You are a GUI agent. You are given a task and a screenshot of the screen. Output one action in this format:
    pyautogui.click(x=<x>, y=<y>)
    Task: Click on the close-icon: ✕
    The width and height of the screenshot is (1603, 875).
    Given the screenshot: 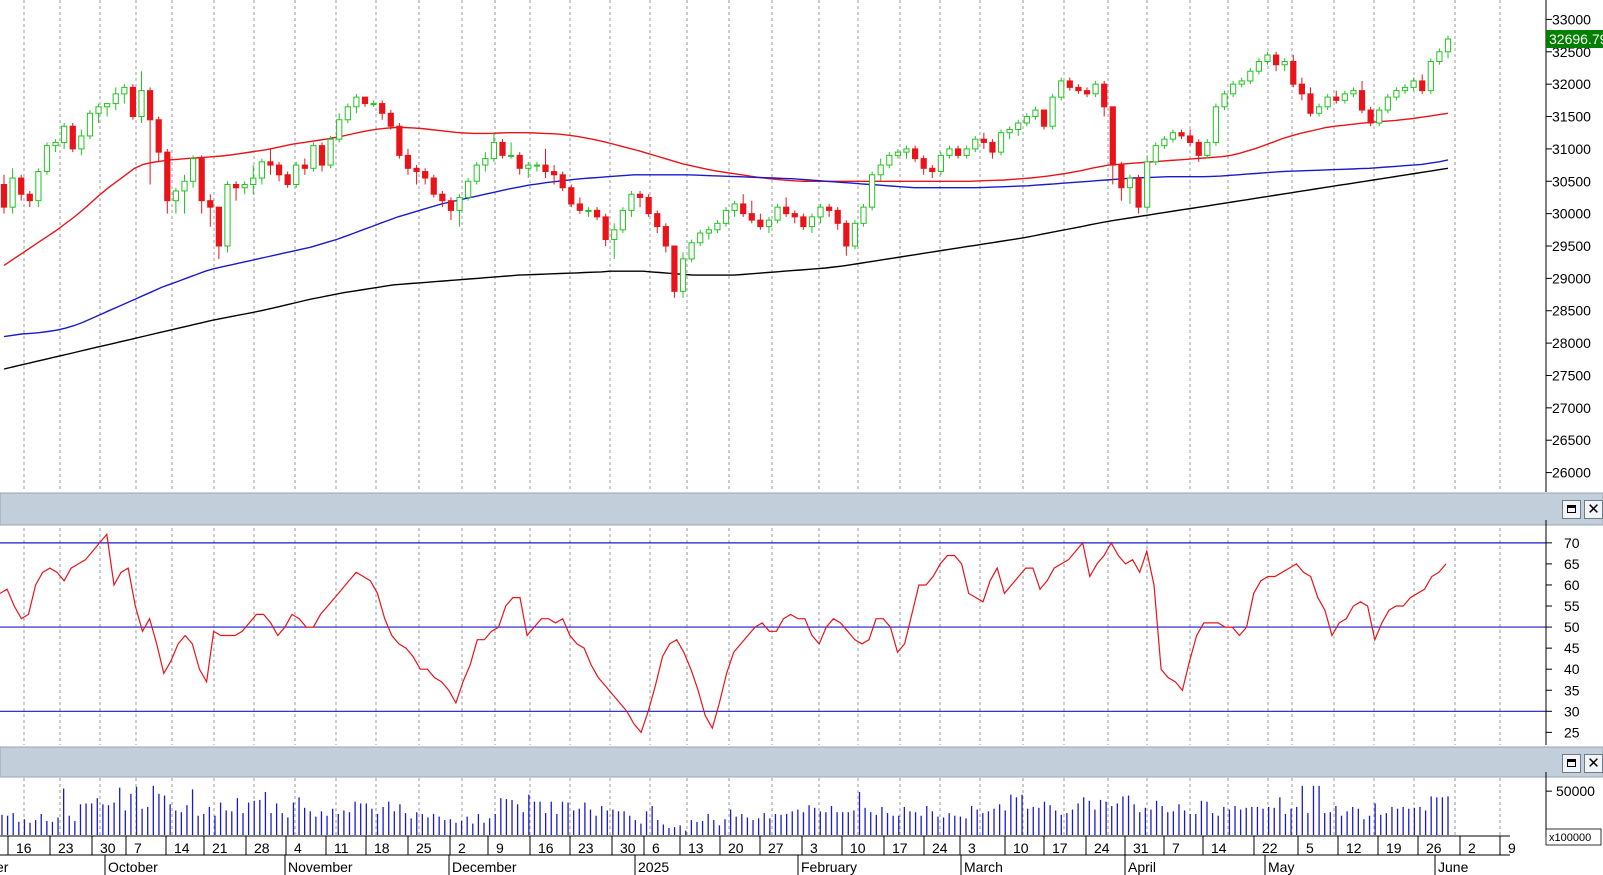 What is the action you would take?
    pyautogui.click(x=1593, y=763)
    